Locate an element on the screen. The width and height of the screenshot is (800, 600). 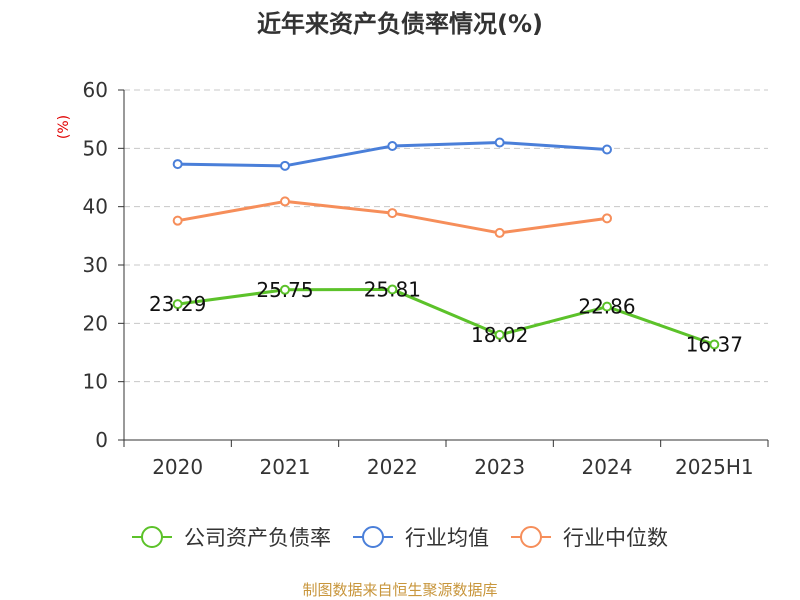
y-axis-label: (%) is located at coordinates (64, 127).